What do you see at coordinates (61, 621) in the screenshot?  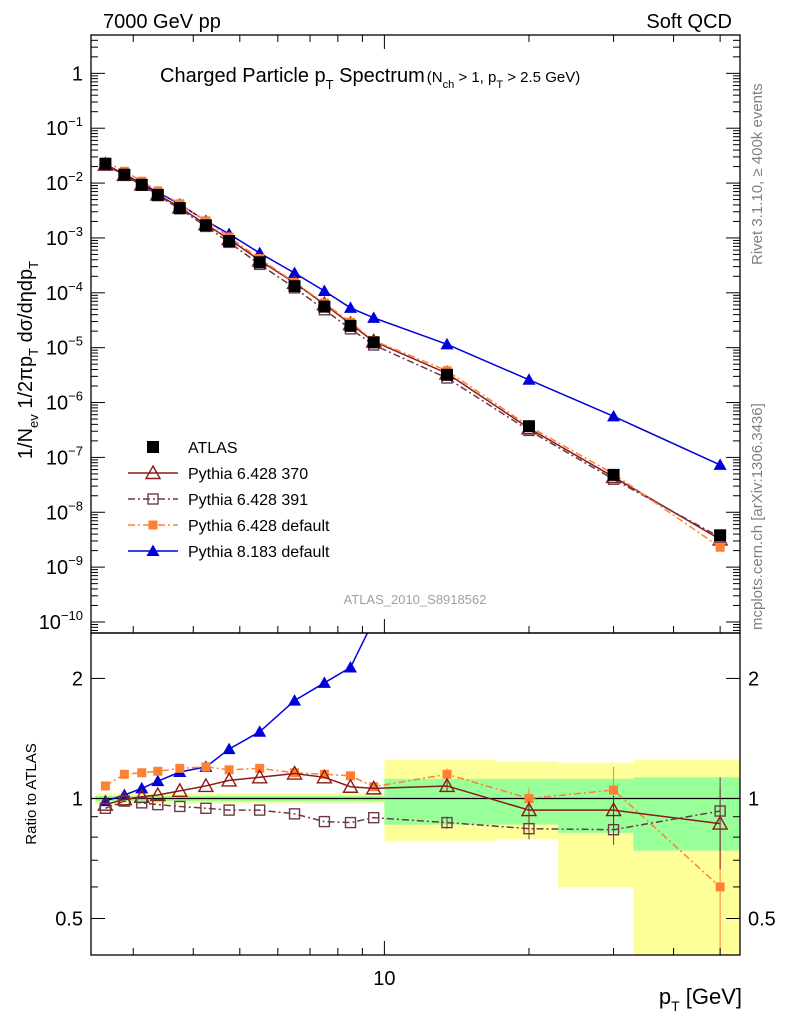 I see `main-y-tick-label: 10⁻¹⁰` at bounding box center [61, 621].